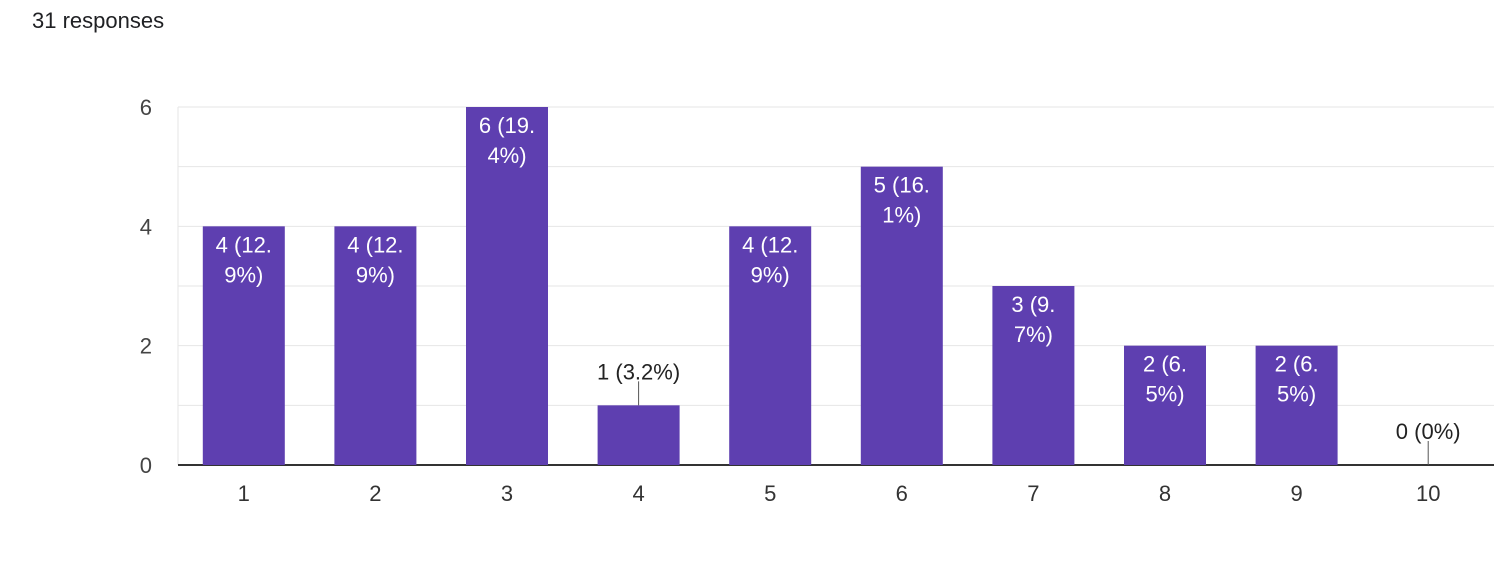  I want to click on data-label: 1%), so click(901, 215).